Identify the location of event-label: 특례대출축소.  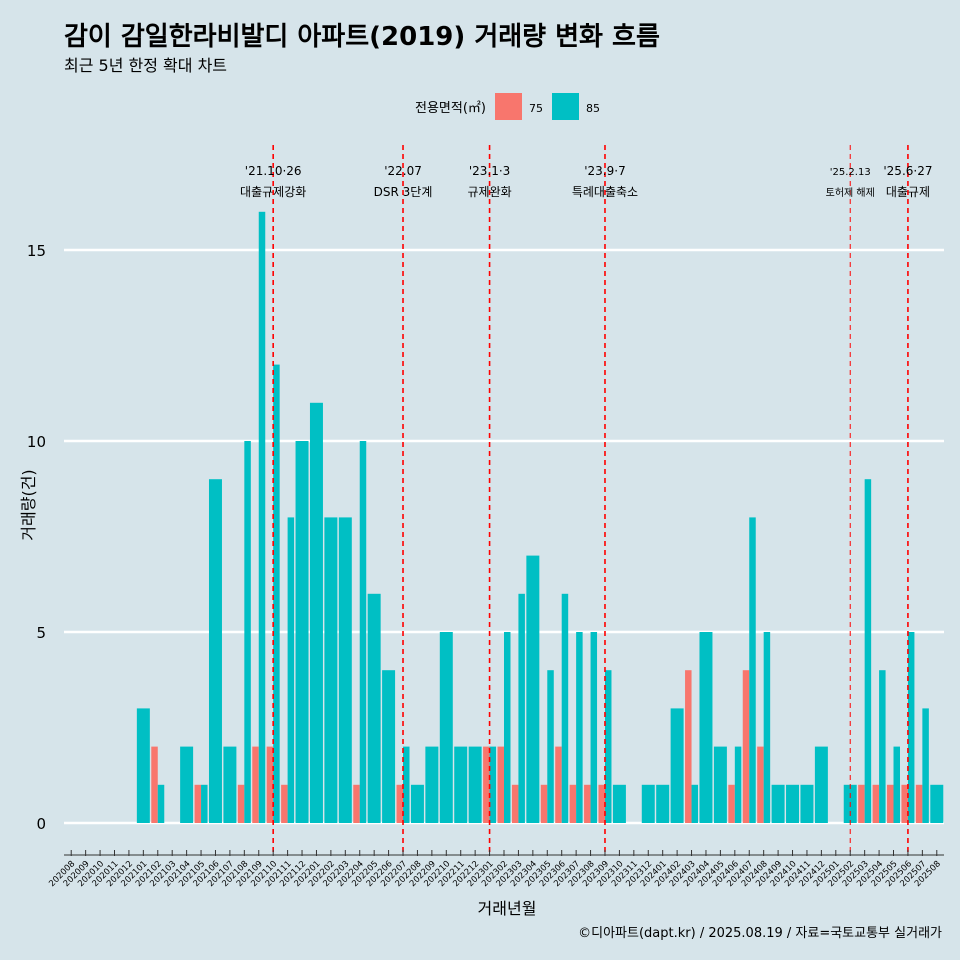
(605, 192).